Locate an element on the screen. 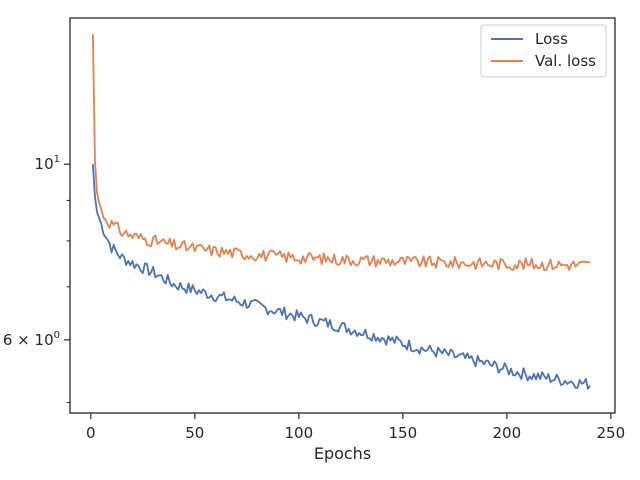  x-tick-label: 150 is located at coordinates (403, 433).